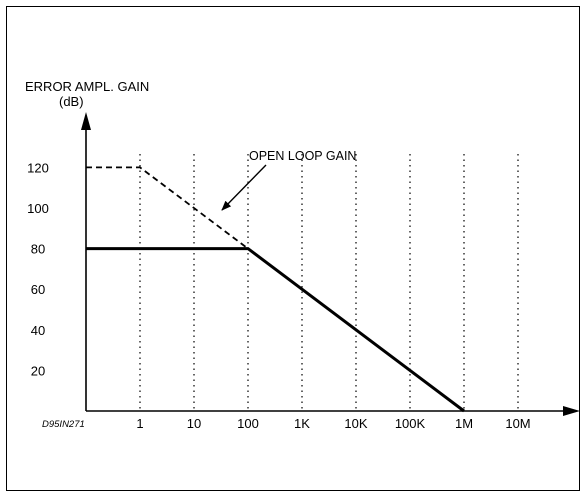  I want to click on x-axis-arrow, so click(571, 411).